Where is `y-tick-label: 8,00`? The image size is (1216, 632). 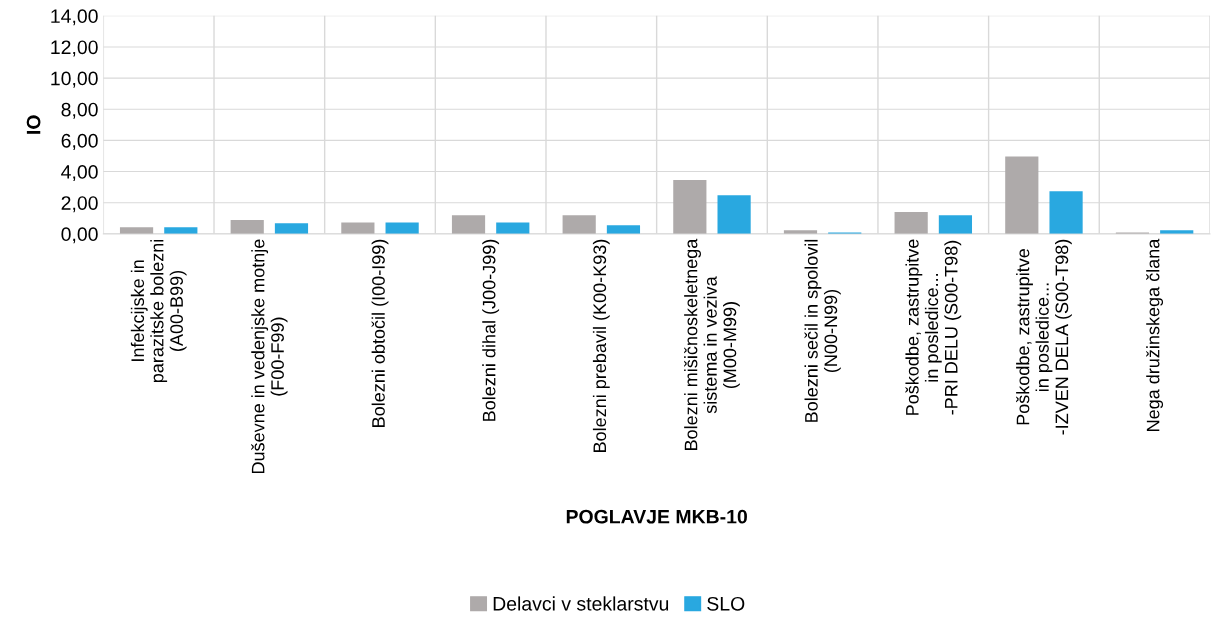 y-tick-label: 8,00 is located at coordinates (79, 110).